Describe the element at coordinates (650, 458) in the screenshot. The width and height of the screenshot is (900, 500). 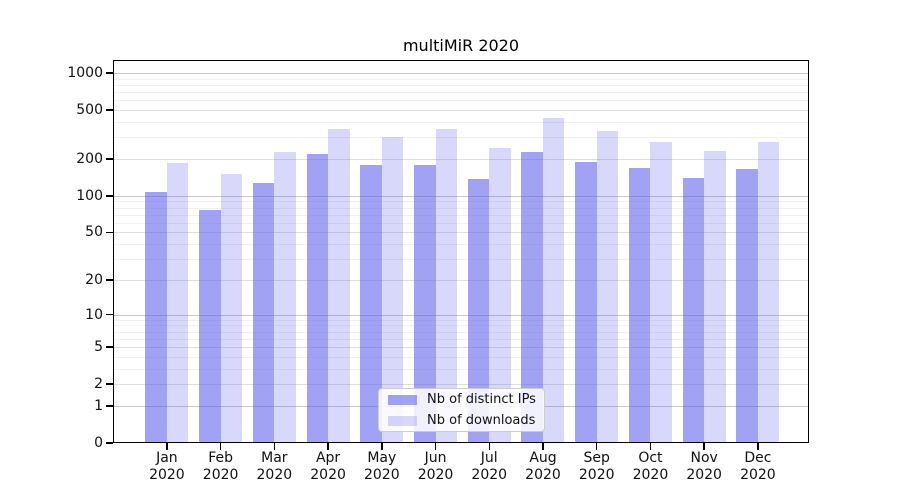
I see `x-tick-month: Oct` at that location.